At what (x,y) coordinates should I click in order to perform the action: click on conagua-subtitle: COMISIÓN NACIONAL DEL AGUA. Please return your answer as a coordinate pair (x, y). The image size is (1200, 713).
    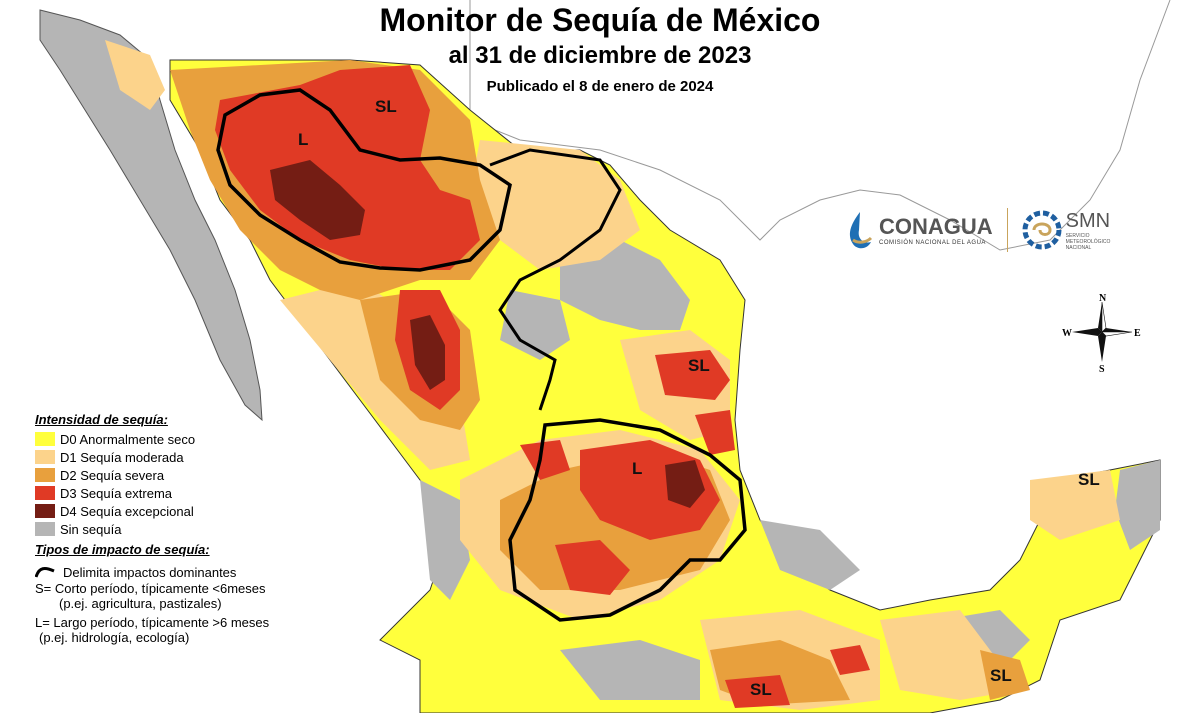
    Looking at the image, I should click on (932, 243).